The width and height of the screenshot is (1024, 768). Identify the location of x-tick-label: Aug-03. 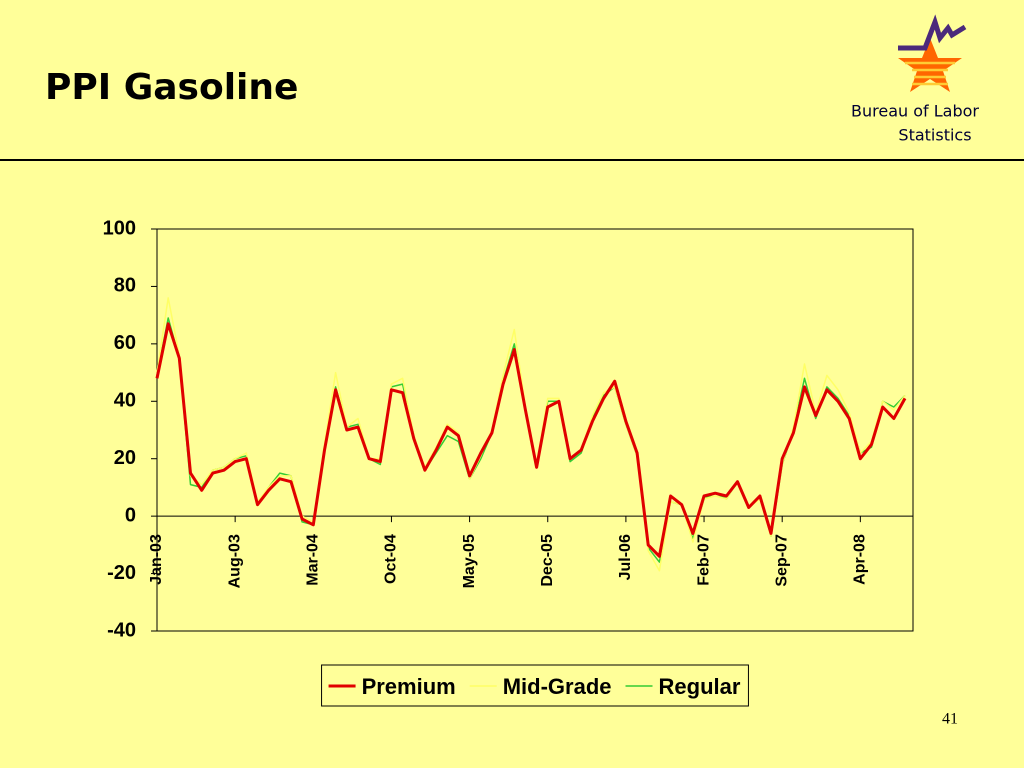
(234, 561).